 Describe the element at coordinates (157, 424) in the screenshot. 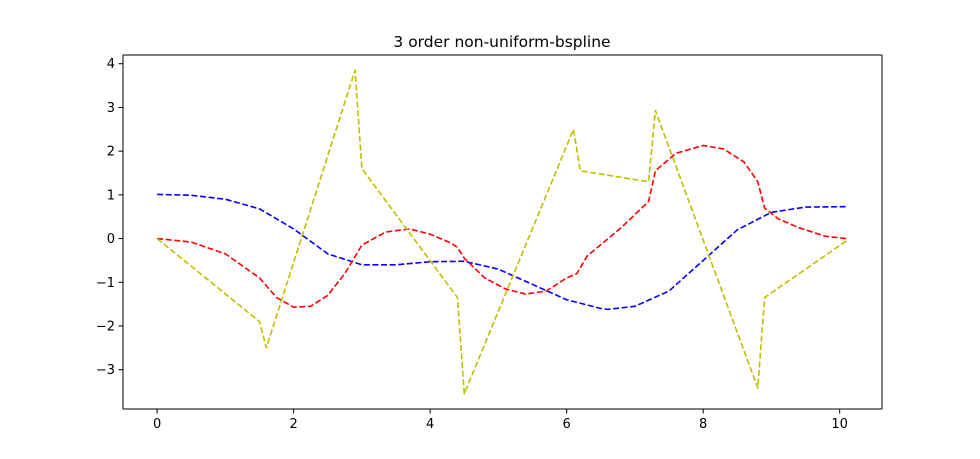

I see `x-tick-label: 0` at that location.